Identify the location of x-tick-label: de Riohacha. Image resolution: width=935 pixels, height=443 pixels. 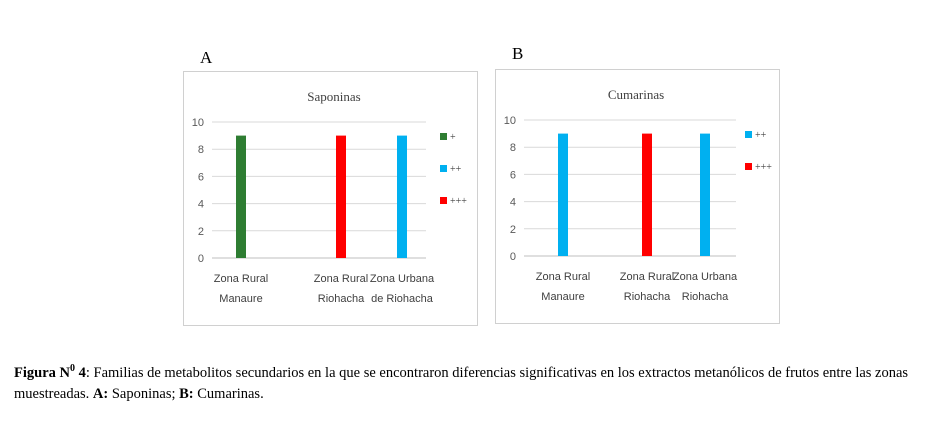
(402, 299).